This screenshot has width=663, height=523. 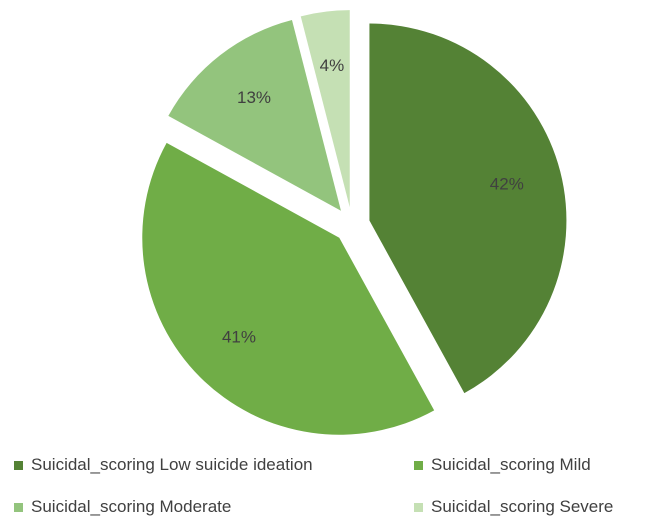 What do you see at coordinates (131, 506) in the screenshot?
I see `legend-label-moderate: Suicidal_scoring Moderate` at bounding box center [131, 506].